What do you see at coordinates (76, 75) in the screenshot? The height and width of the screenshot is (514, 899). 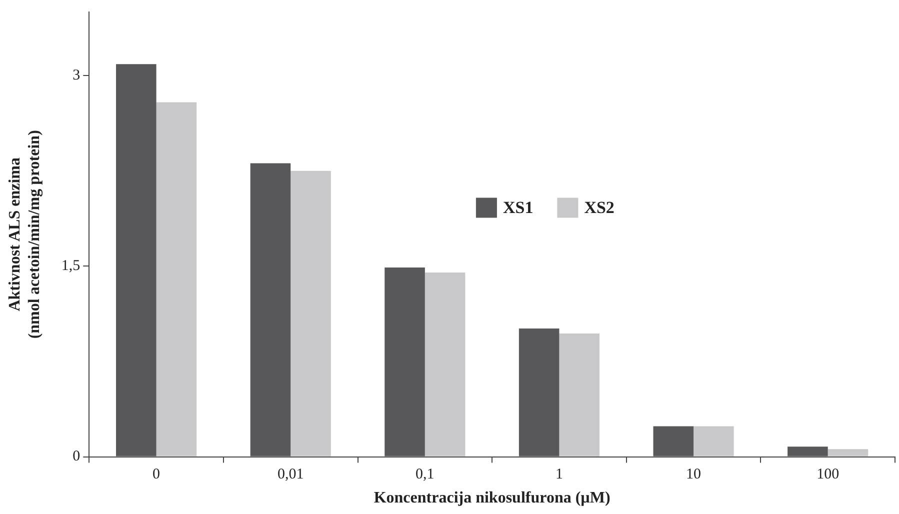 I see `y-tick-label: 3` at bounding box center [76, 75].